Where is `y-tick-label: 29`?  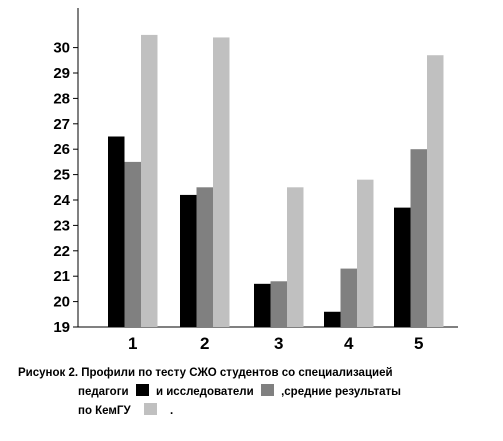 y-tick-label: 29 is located at coordinates (61, 73).